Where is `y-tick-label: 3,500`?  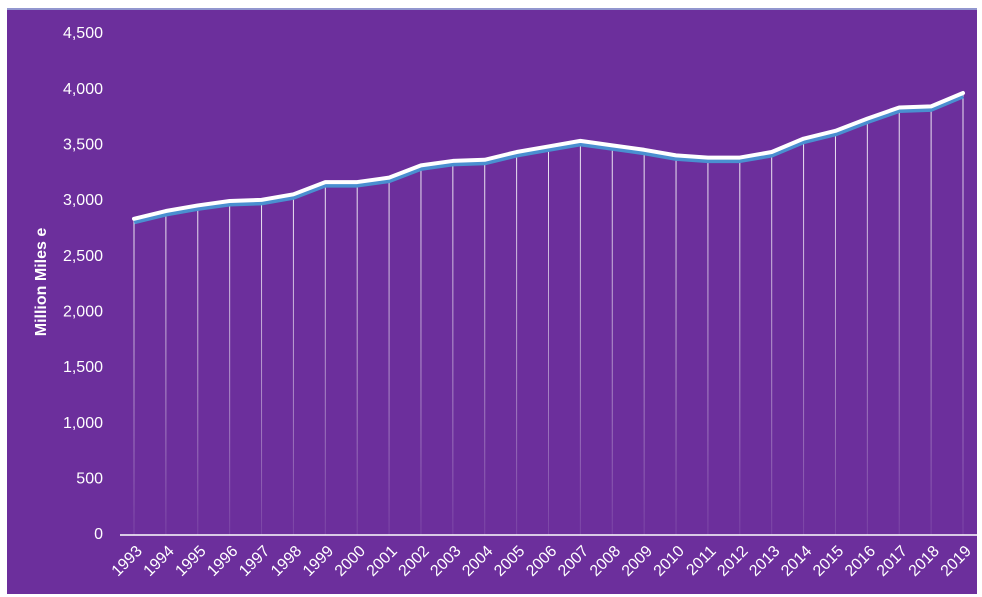
y-tick-label: 3,500 is located at coordinates (83, 145).